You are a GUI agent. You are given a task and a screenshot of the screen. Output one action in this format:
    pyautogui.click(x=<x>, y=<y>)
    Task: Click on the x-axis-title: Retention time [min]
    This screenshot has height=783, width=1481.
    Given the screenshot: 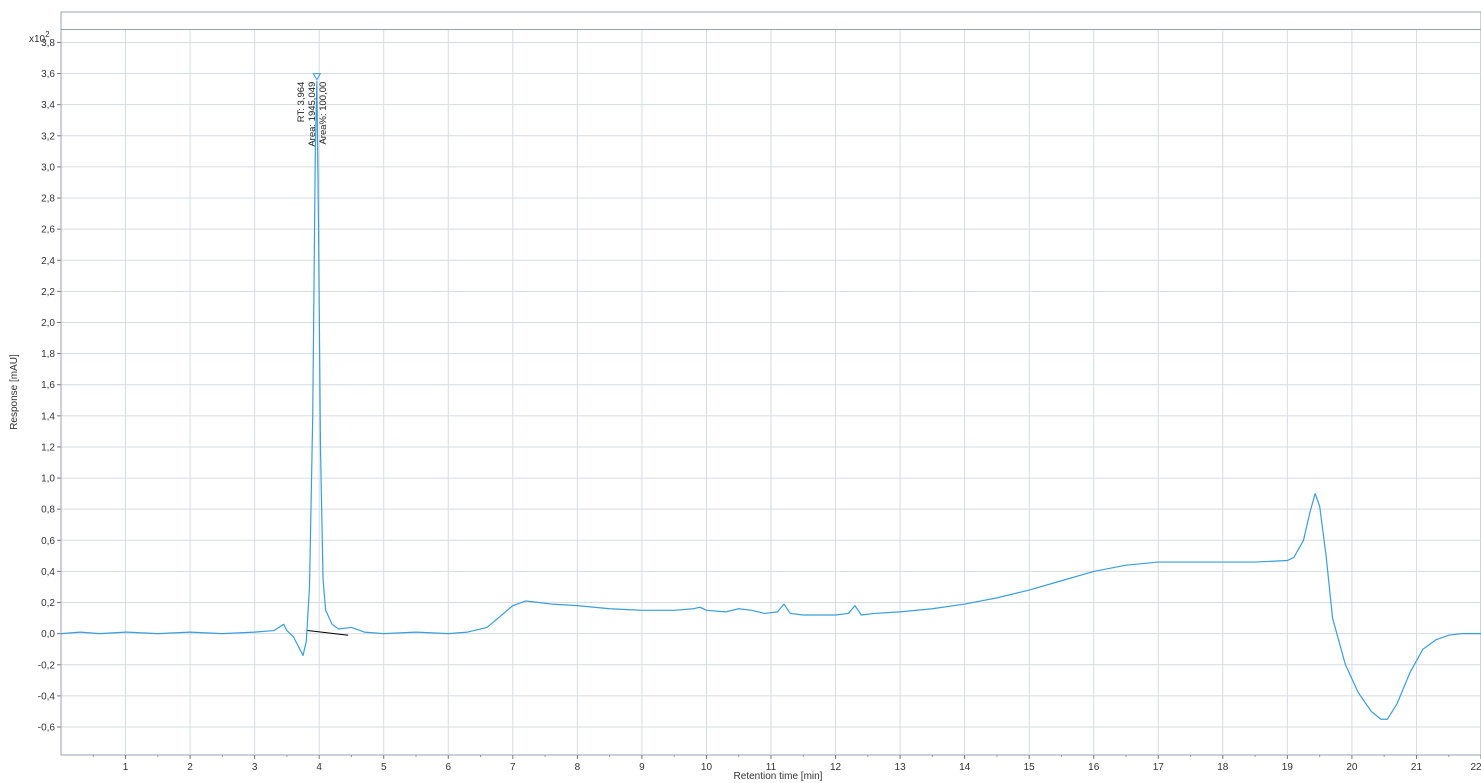 What is the action you would take?
    pyautogui.click(x=778, y=776)
    